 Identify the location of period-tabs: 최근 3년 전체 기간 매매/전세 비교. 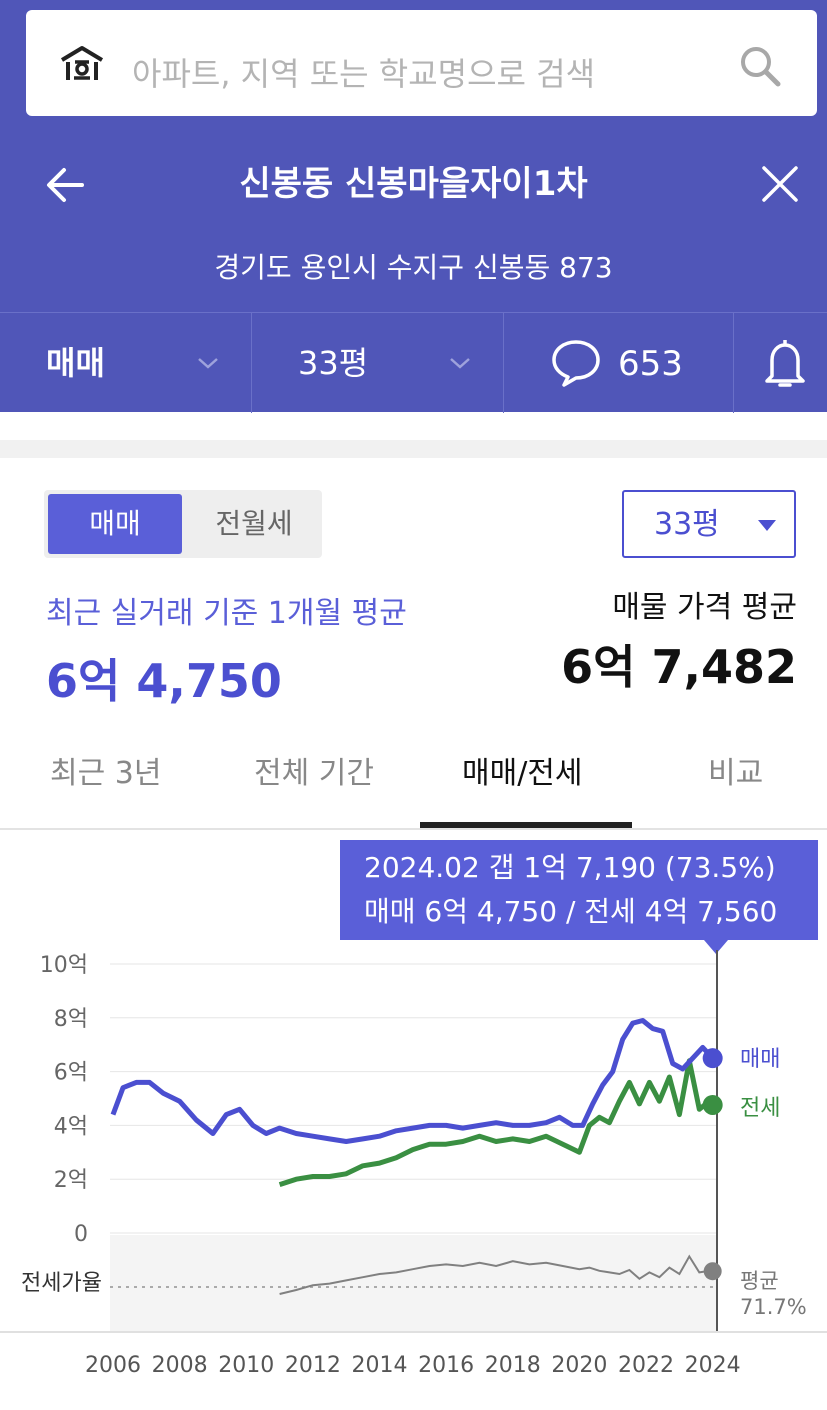
(413, 785).